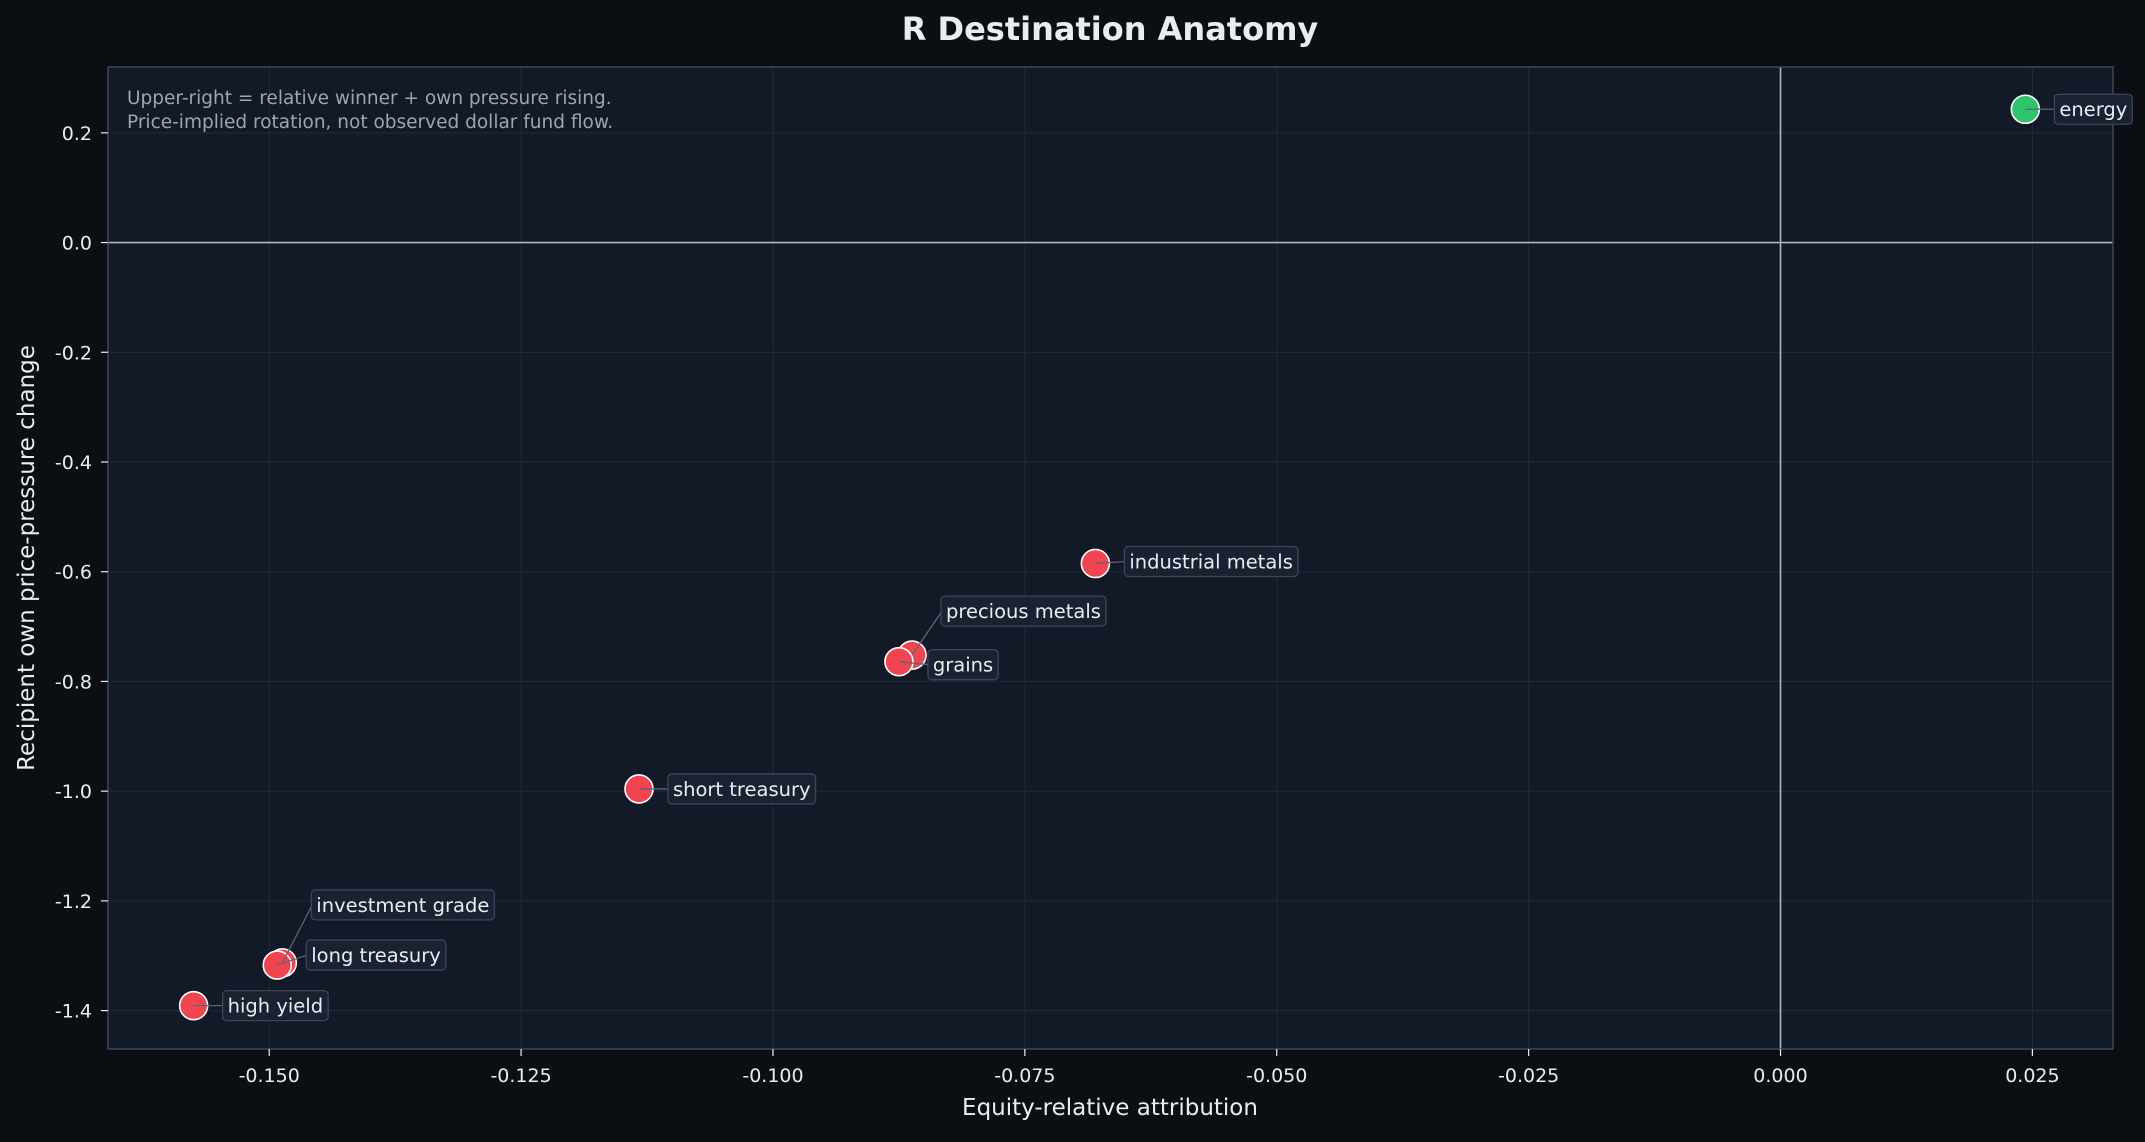  I want to click on point-label: long treasury, so click(376, 955).